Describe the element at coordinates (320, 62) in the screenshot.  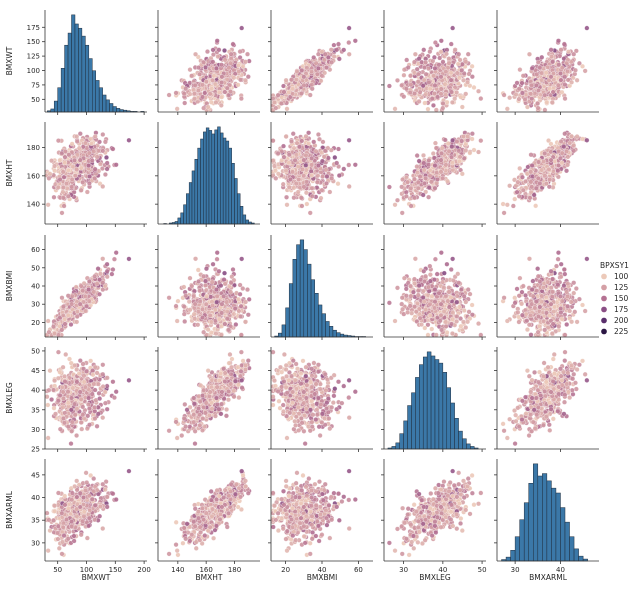
I see `panel-BMXWT-BMXBMI` at that location.